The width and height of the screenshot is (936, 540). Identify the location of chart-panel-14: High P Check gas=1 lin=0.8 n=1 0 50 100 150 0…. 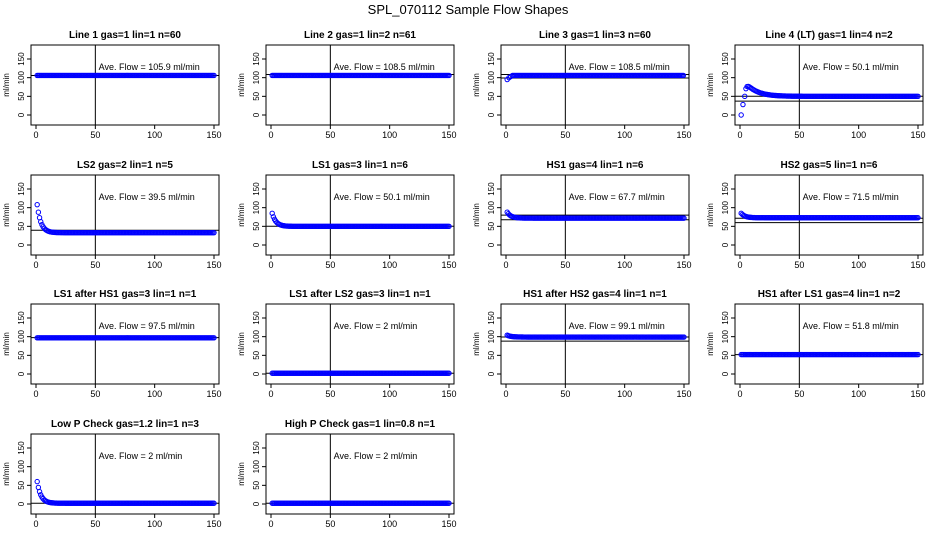
(347, 474).